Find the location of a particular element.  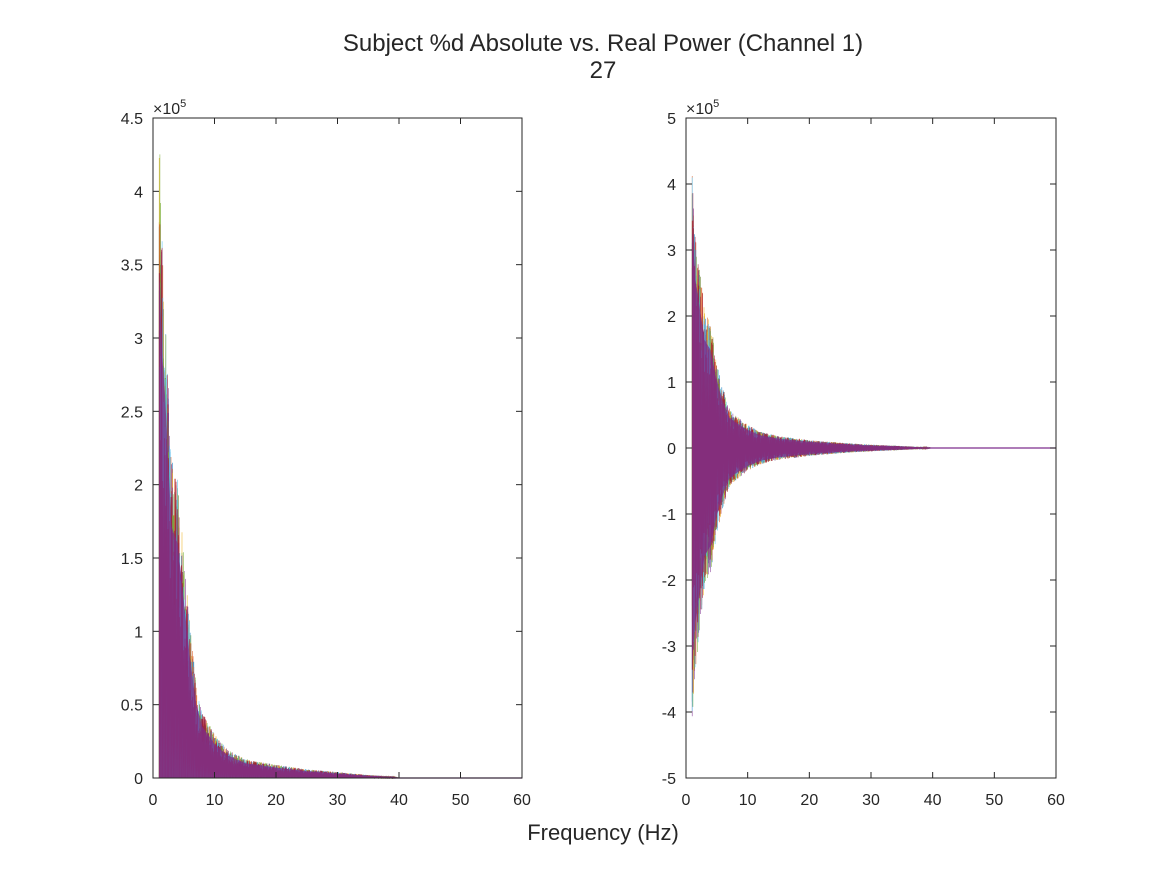

figure-title-line2: 27 is located at coordinates (603, 70).